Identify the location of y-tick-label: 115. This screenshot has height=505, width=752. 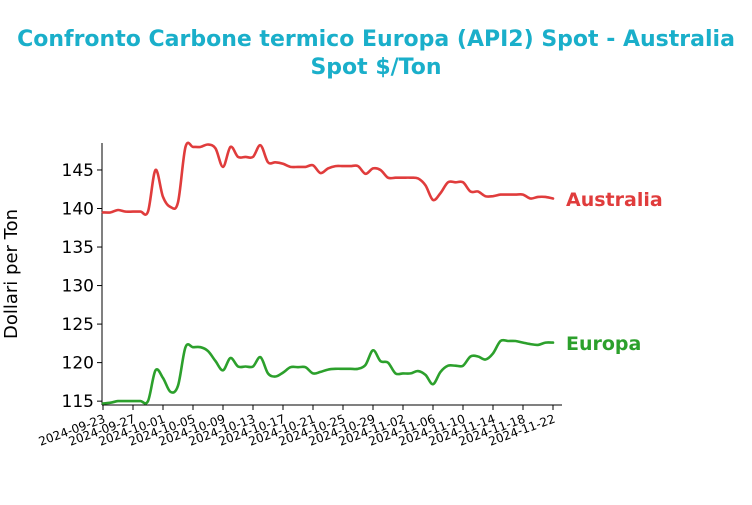
(78, 402).